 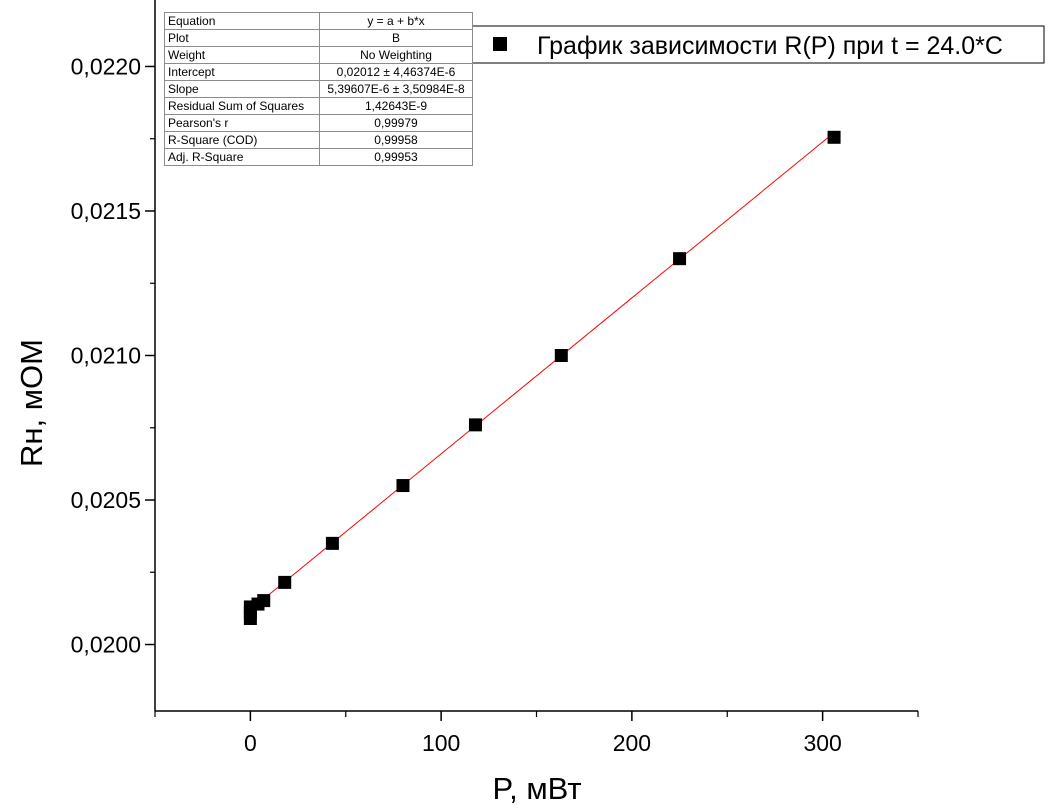 I want to click on stats-row: Intercept 0,02012 ± 4,46374E-6, so click(x=318, y=72).